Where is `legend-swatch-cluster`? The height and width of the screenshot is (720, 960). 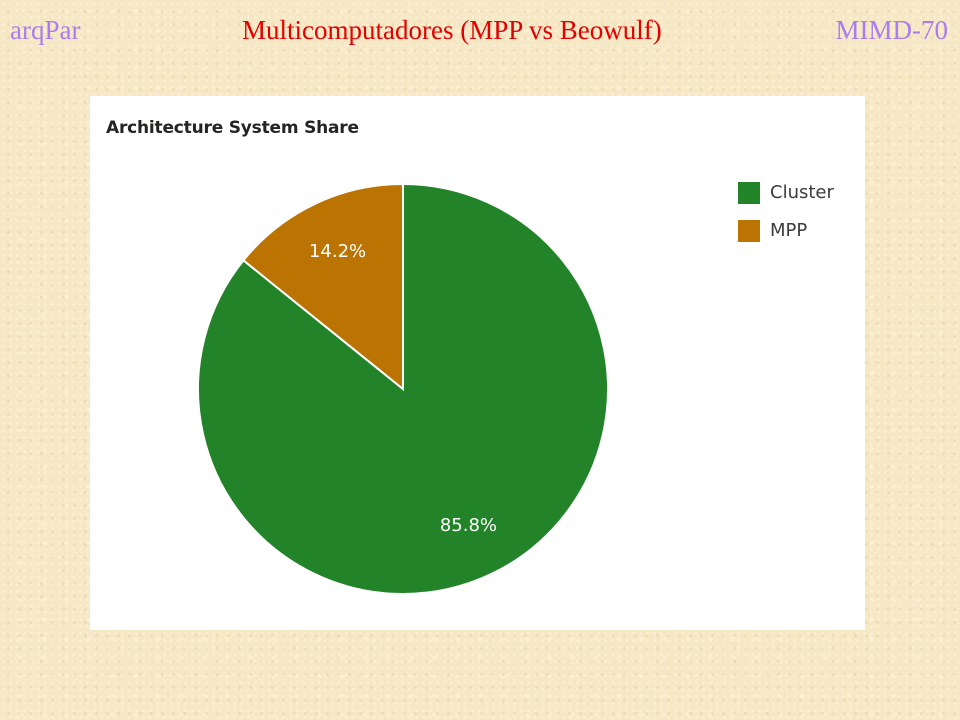
legend-swatch-cluster is located at coordinates (749, 193).